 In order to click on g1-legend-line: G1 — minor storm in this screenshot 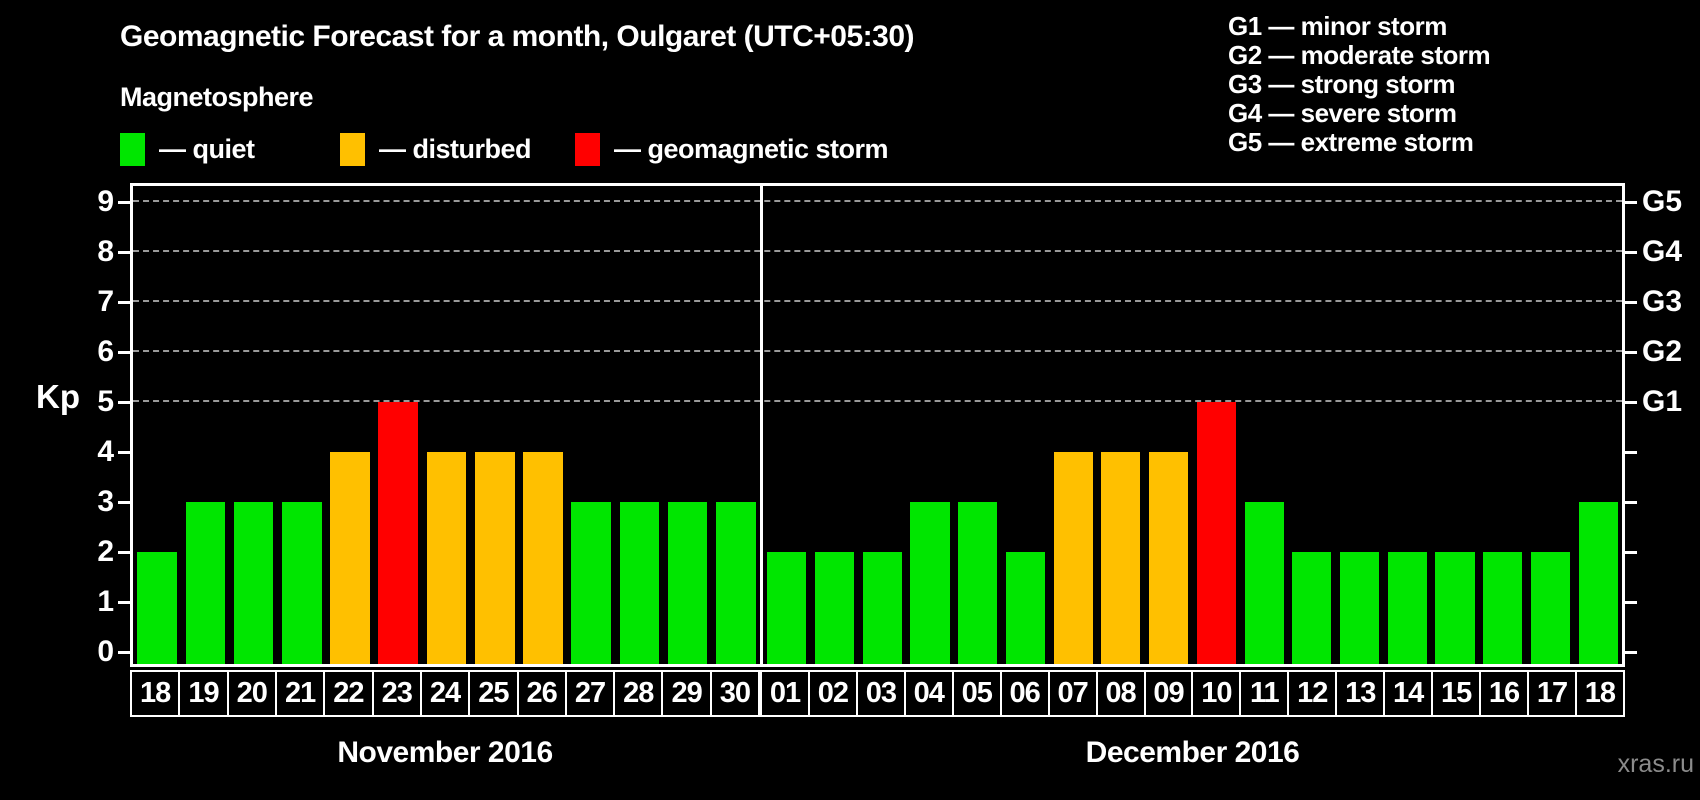, I will do `click(1337, 26)`.